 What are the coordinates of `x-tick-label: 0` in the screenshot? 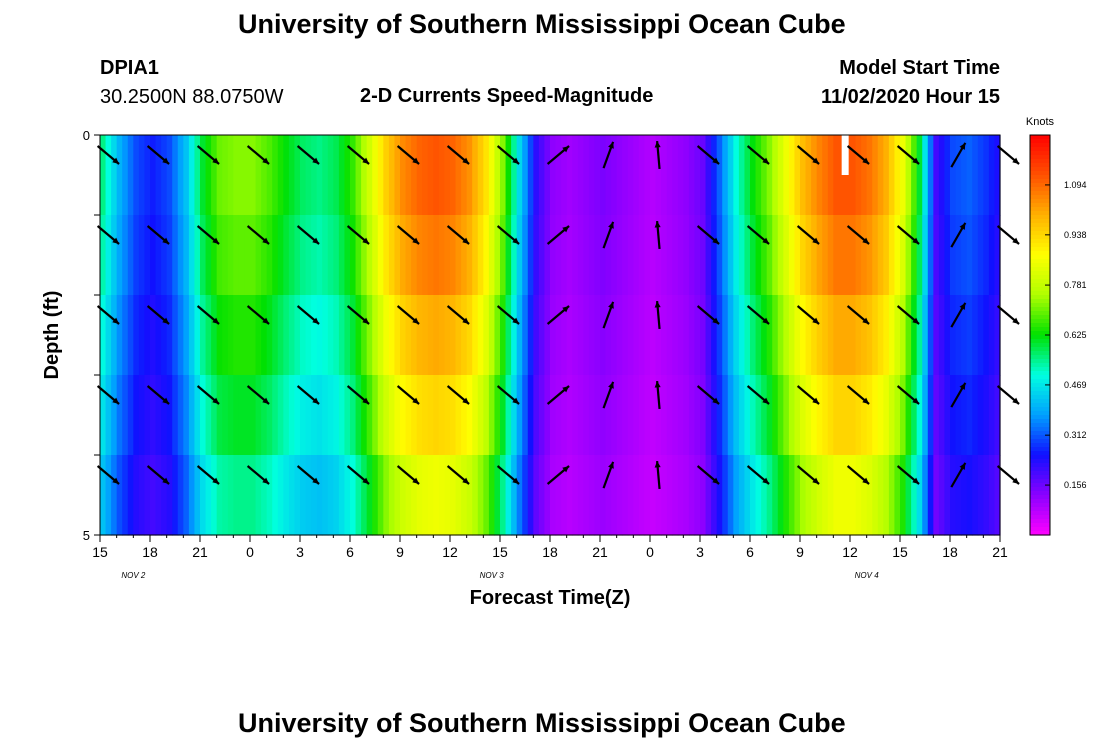 It's located at (650, 552).